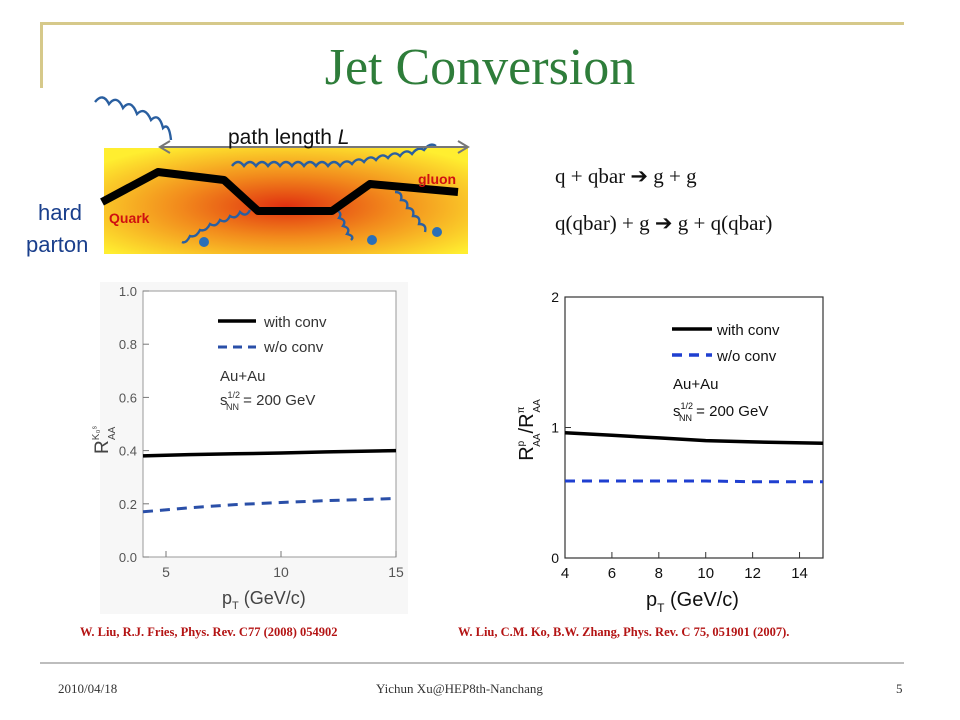  What do you see at coordinates (612, 573) in the screenshot?
I see `x-tick-label: 6` at bounding box center [612, 573].